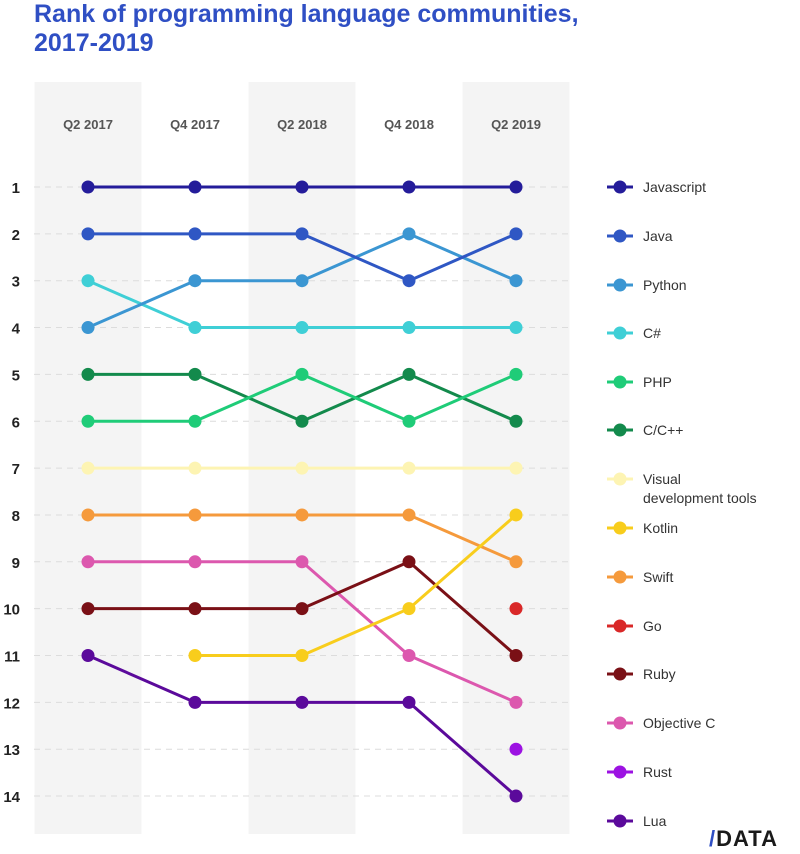 The image size is (800, 854). Describe the element at coordinates (16, 329) in the screenshot. I see `y-tick-label: 4` at that location.